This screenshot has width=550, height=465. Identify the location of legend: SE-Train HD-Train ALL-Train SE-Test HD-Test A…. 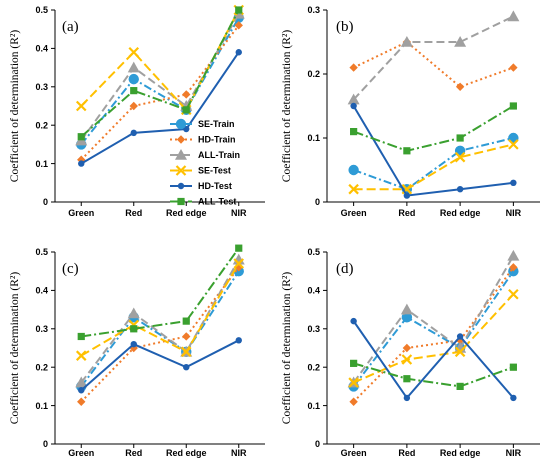
(205, 162).